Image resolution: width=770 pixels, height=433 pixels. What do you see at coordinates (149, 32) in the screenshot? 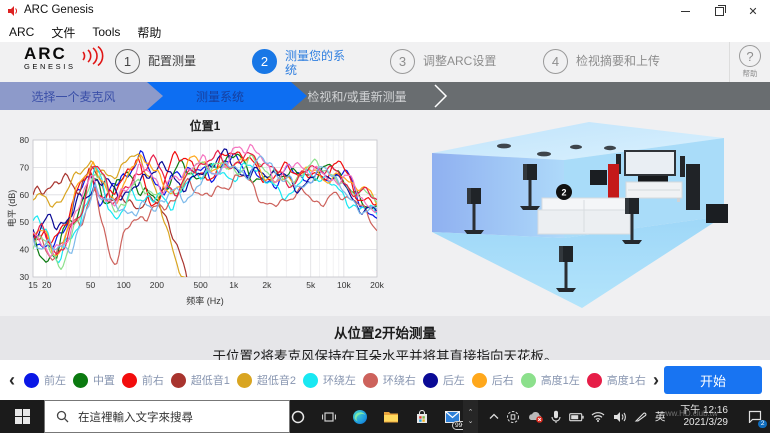
I see `menu-item-help: 帮助` at bounding box center [149, 32].